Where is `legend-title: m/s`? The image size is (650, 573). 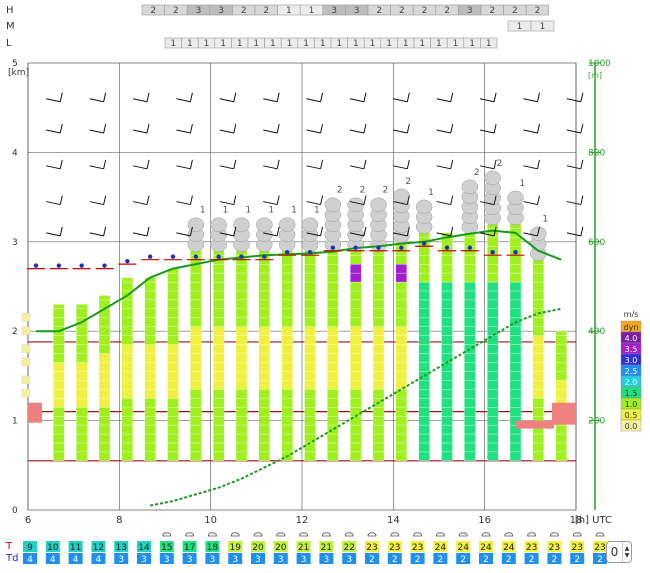 legend-title: m/s is located at coordinates (631, 314).